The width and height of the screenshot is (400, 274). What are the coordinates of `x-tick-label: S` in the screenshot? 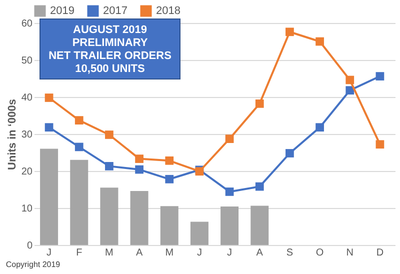 It's located at (290, 253).